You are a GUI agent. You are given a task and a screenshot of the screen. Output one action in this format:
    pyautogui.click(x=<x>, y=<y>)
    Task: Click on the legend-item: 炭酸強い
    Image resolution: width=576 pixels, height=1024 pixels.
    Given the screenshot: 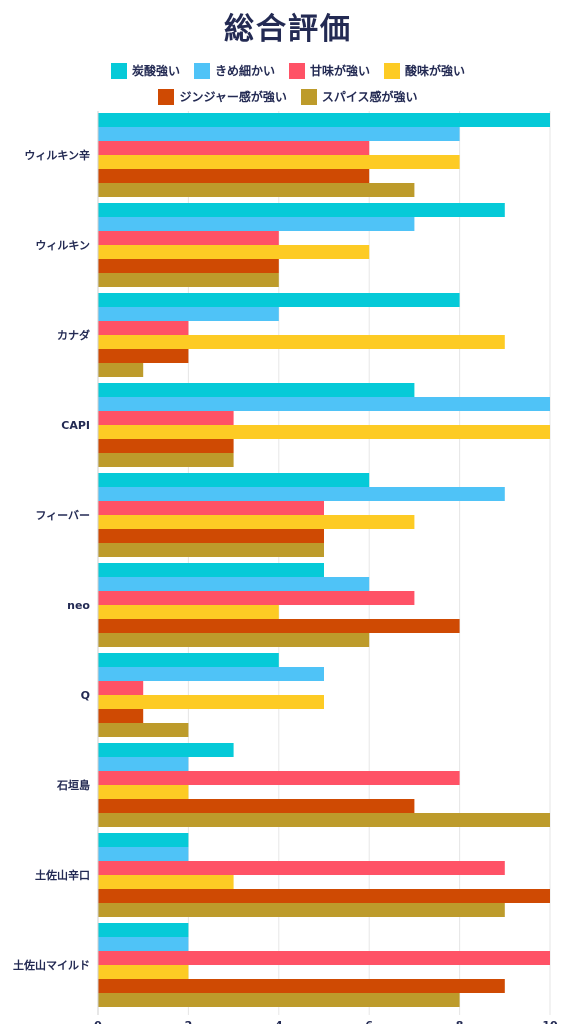 What is the action you would take?
    pyautogui.click(x=145, y=70)
    